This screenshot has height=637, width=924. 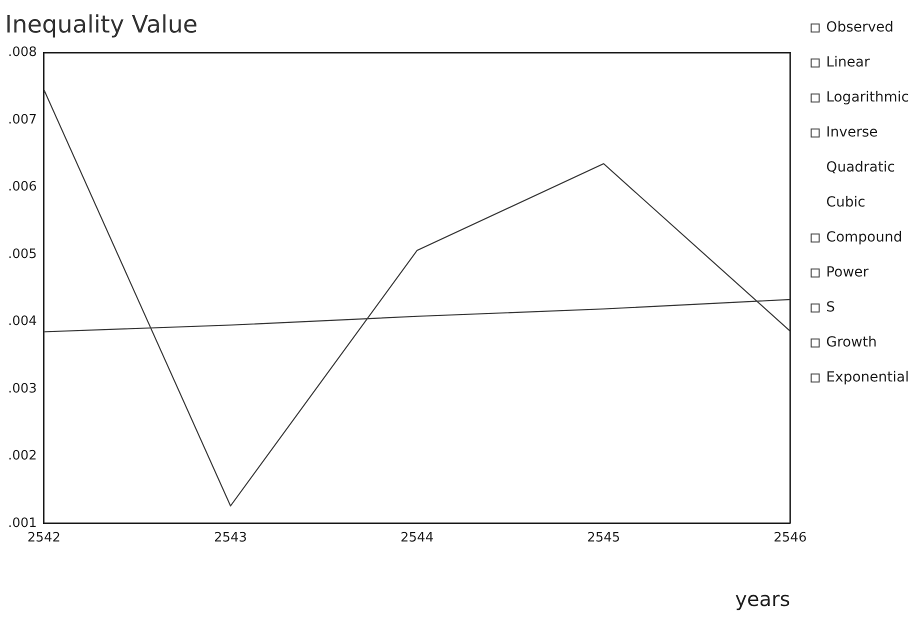 What do you see at coordinates (864, 238) in the screenshot?
I see `legend-label: Compound` at bounding box center [864, 238].